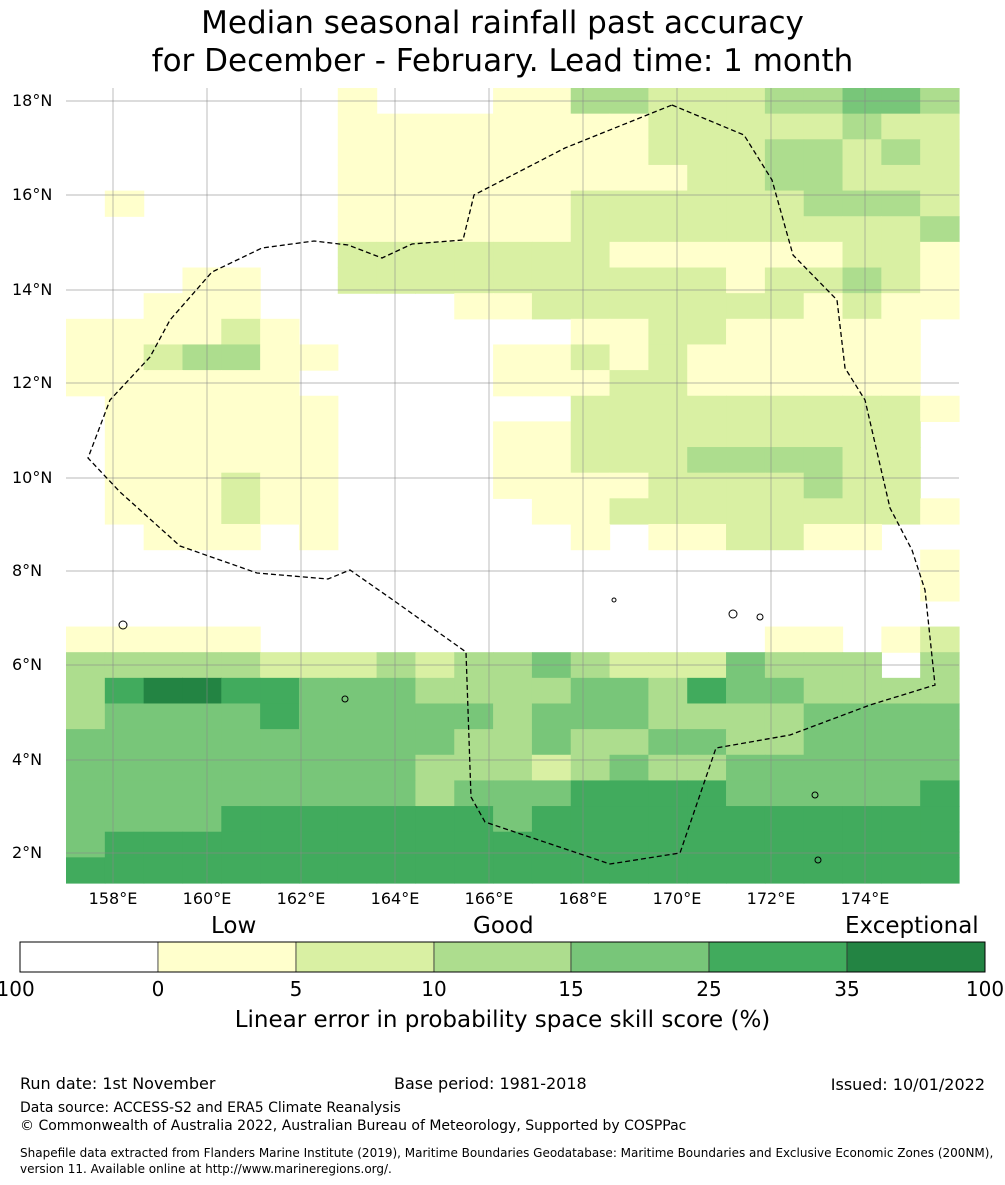 The image size is (1005, 1185). I want to click on colorbar, so click(502, 957).